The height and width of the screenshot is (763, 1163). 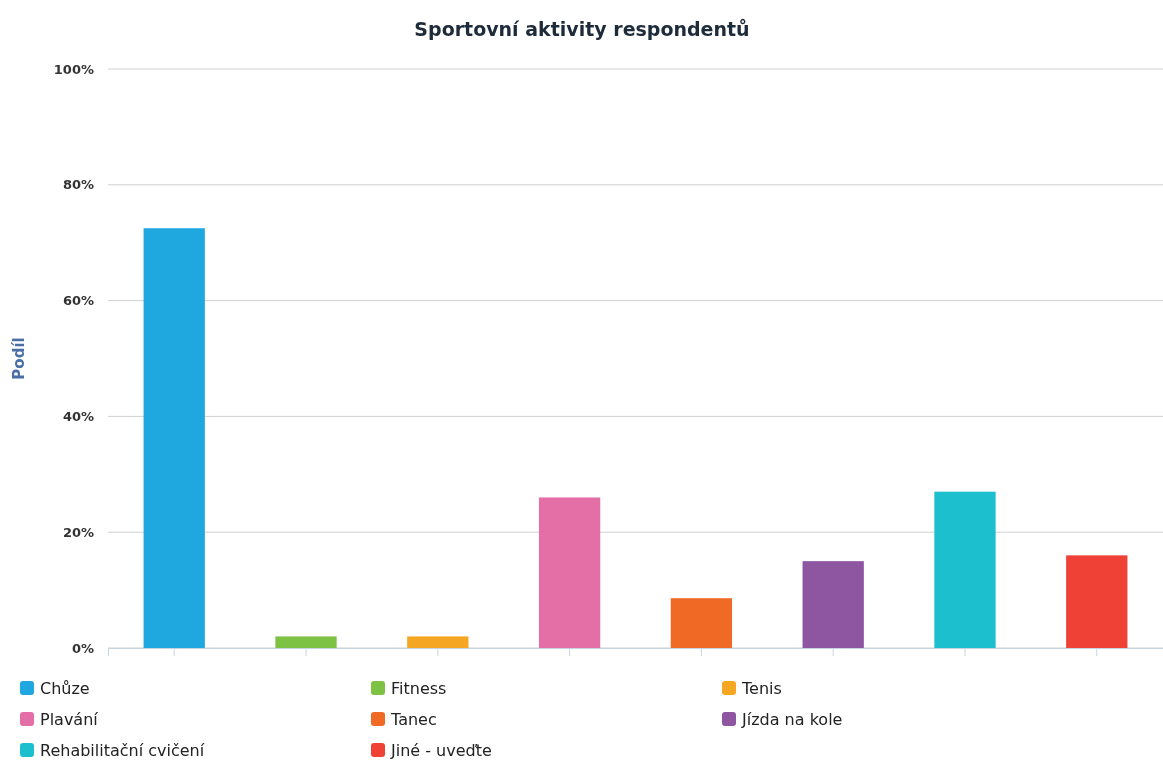 I want to click on legend-label: Chůze, so click(x=65, y=688).